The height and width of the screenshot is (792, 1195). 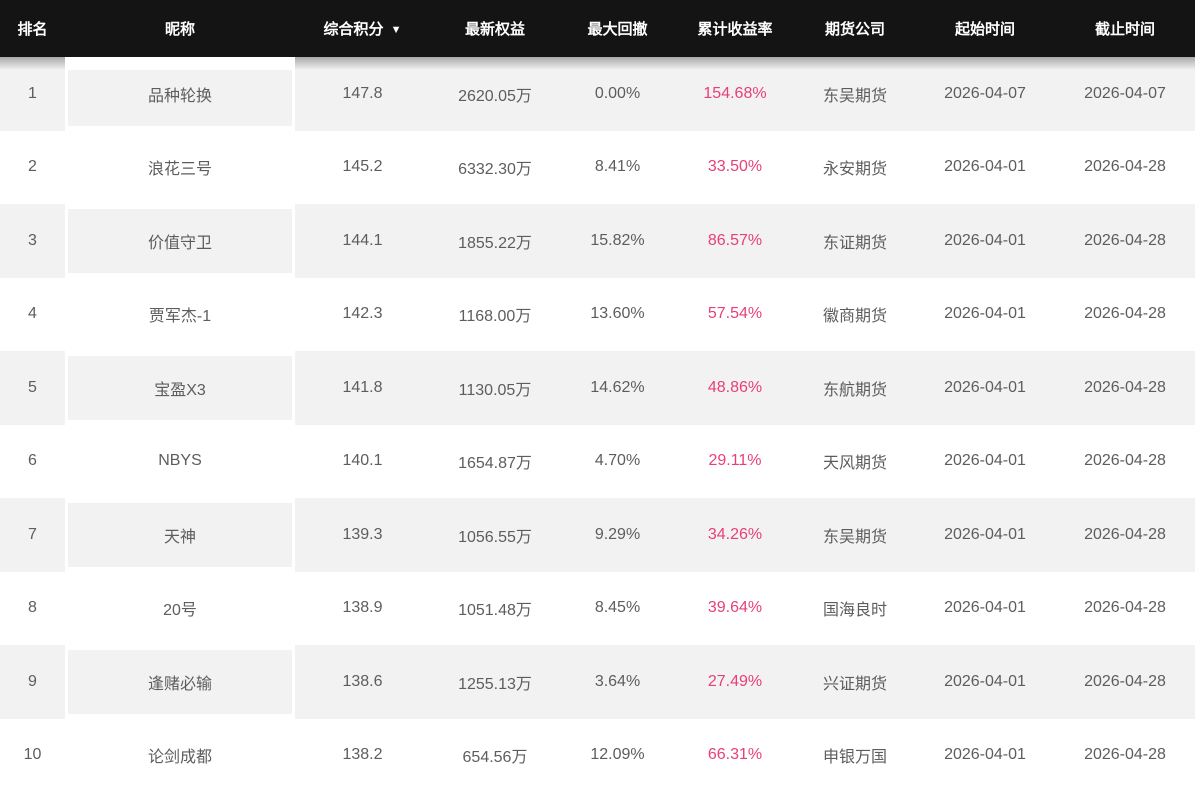 What do you see at coordinates (617, 461) in the screenshot?
I see `drawdown-cell: 4.70%` at bounding box center [617, 461].